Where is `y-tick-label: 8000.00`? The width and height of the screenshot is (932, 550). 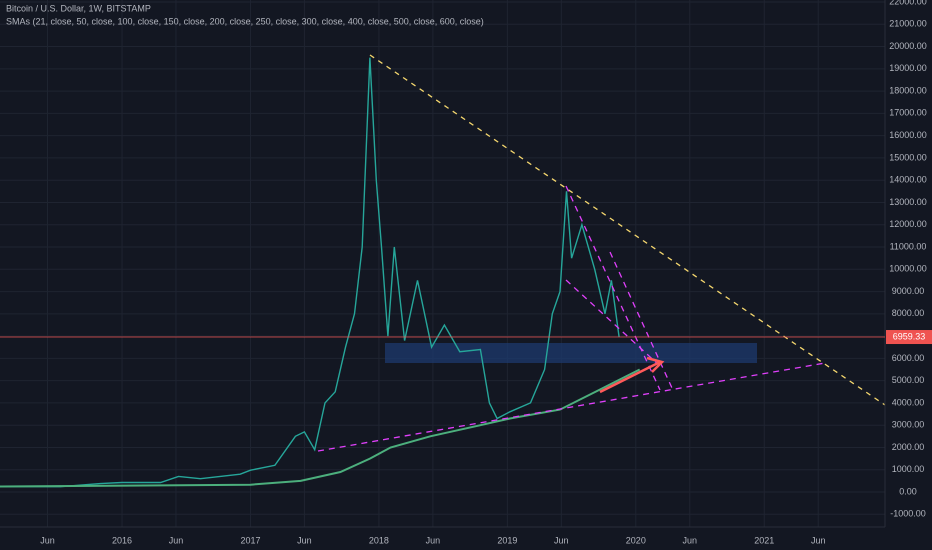
y-tick-label: 8000.00 is located at coordinates (908, 313).